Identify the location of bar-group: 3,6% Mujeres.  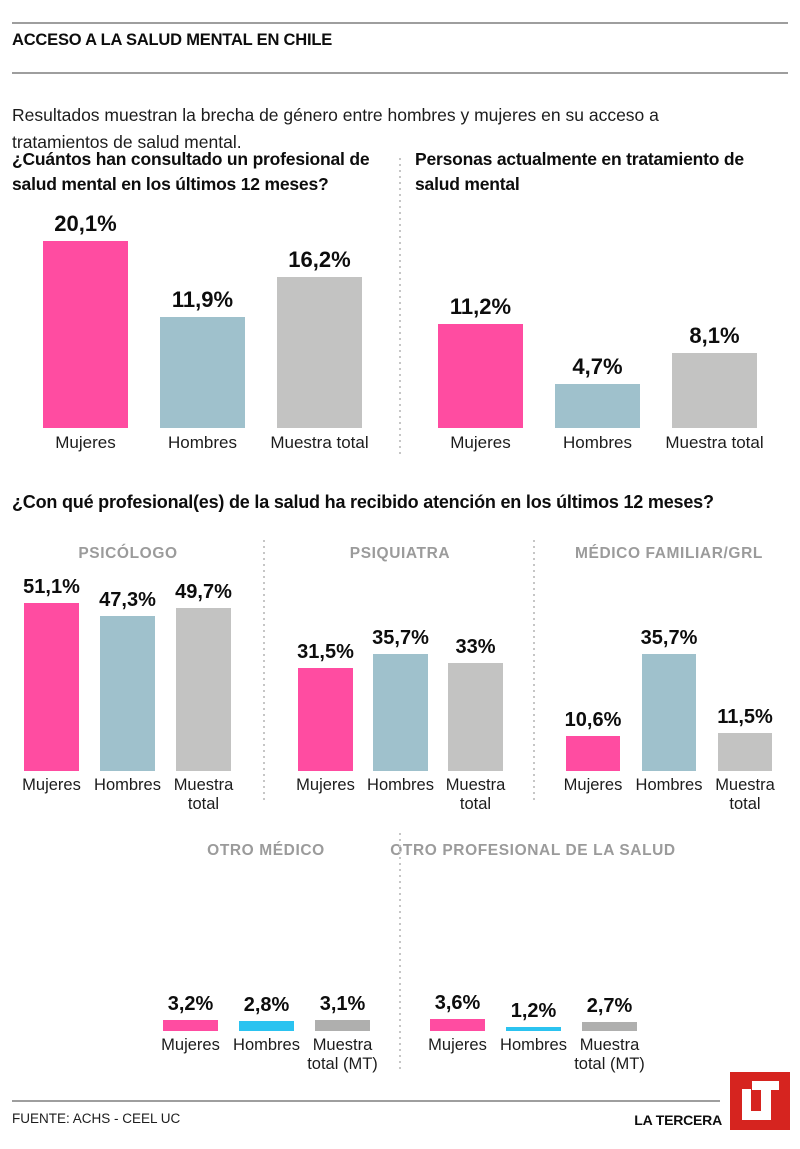
(457, 1023).